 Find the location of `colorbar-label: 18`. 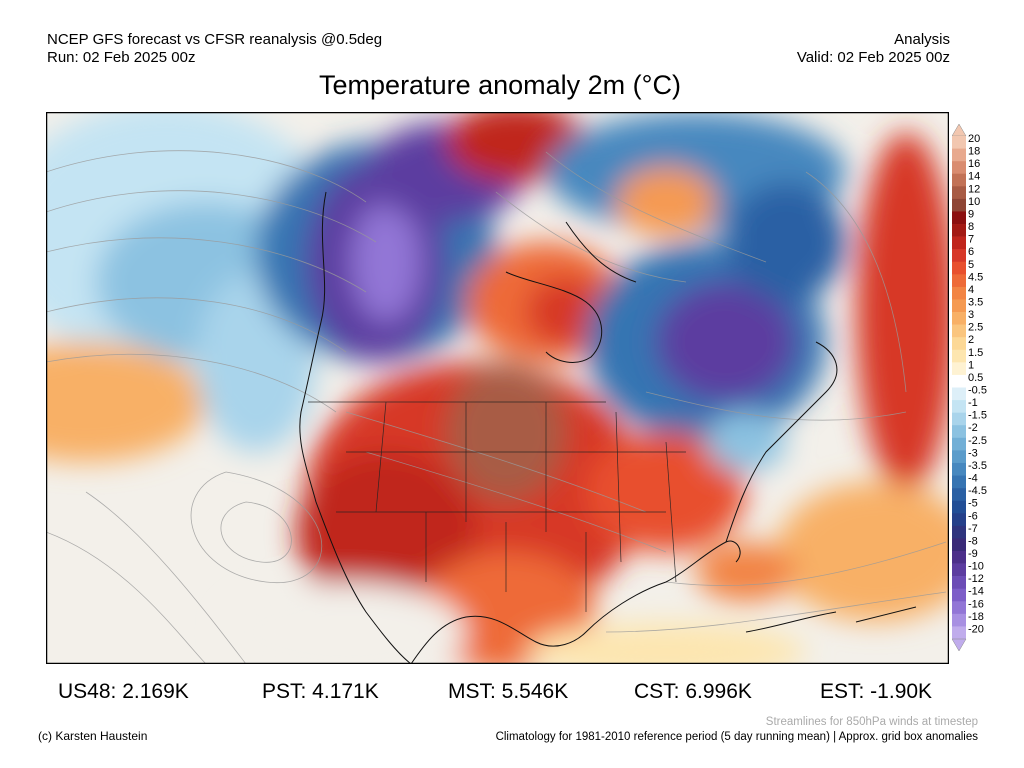

colorbar-label: 18 is located at coordinates (974, 152).